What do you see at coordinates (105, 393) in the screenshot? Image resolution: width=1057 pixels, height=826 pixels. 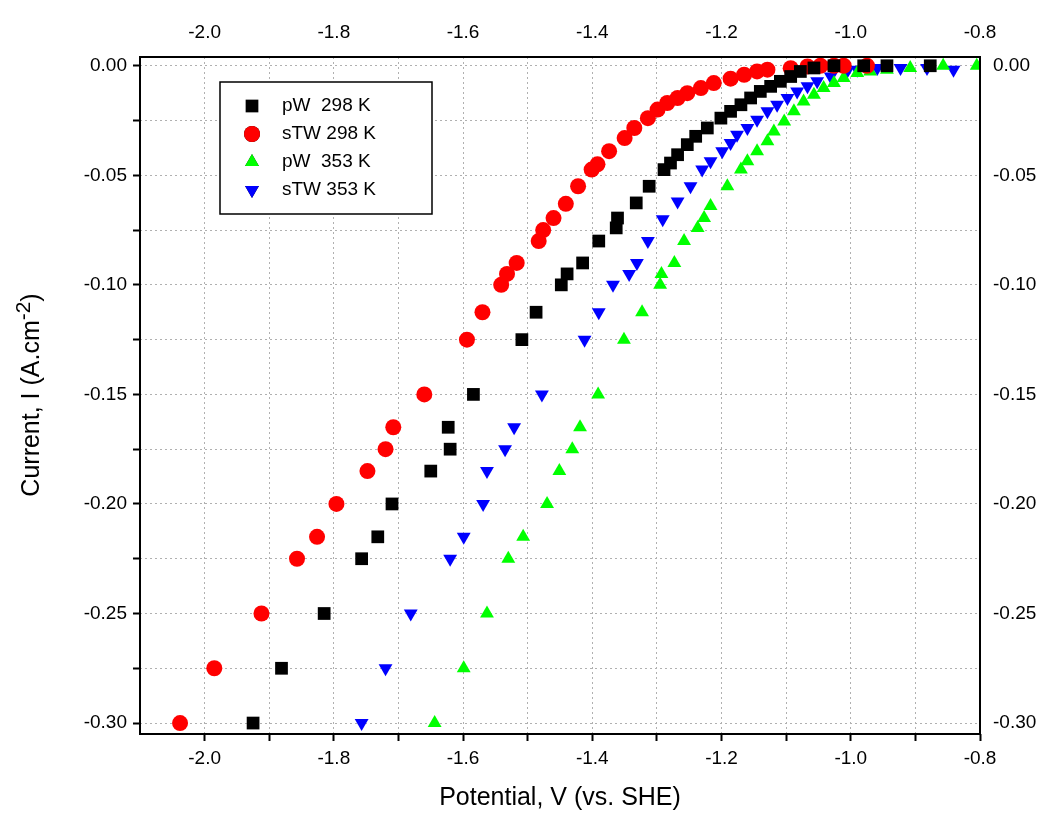 I see `y-tick-label: -0.15` at bounding box center [105, 393].